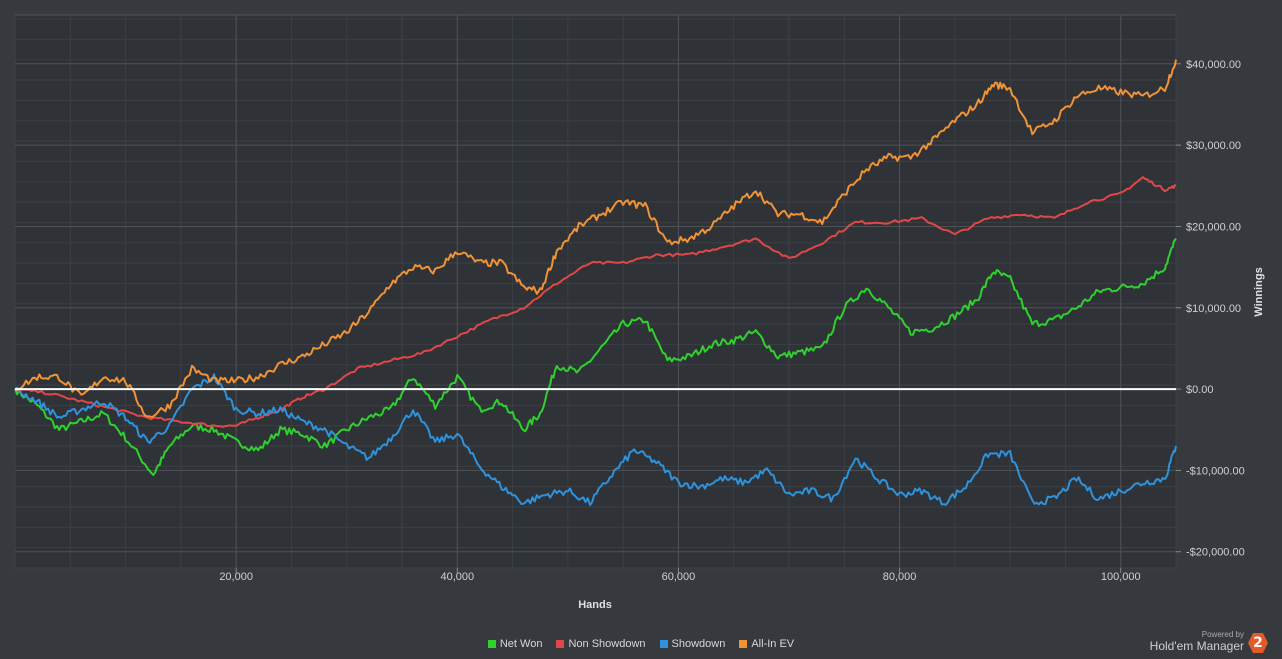 Image resolution: width=1282 pixels, height=659 pixels. What do you see at coordinates (595, 605) in the screenshot?
I see `x-axis-title: Hands` at bounding box center [595, 605].